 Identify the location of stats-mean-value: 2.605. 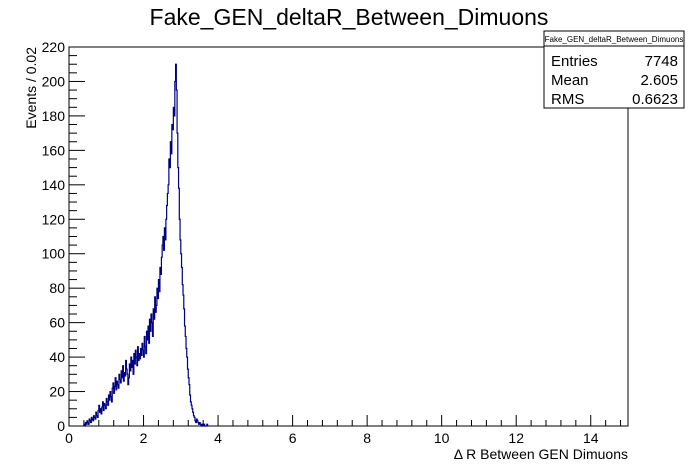
(659, 80).